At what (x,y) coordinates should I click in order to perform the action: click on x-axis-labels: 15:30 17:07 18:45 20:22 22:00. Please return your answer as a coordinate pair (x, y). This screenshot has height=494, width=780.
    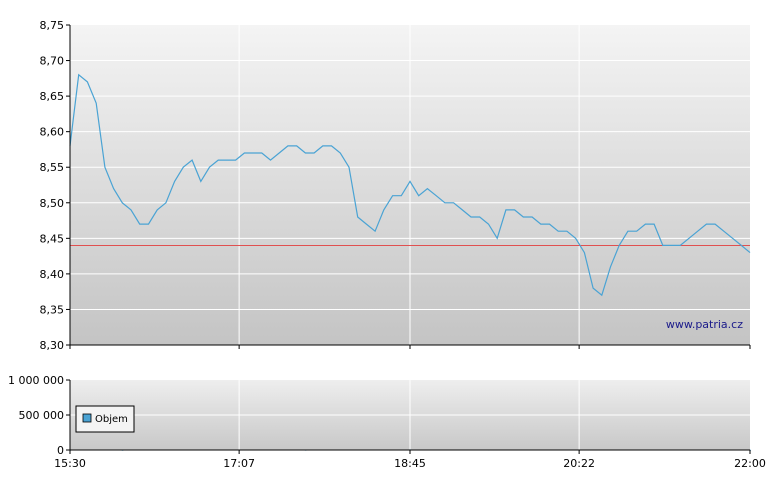
    Looking at the image, I should click on (410, 460).